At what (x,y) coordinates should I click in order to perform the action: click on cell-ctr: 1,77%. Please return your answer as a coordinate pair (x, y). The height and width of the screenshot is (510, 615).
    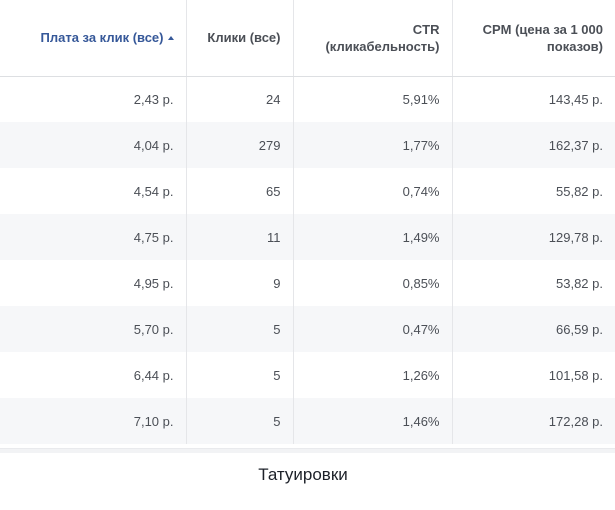
    Looking at the image, I should click on (373, 145).